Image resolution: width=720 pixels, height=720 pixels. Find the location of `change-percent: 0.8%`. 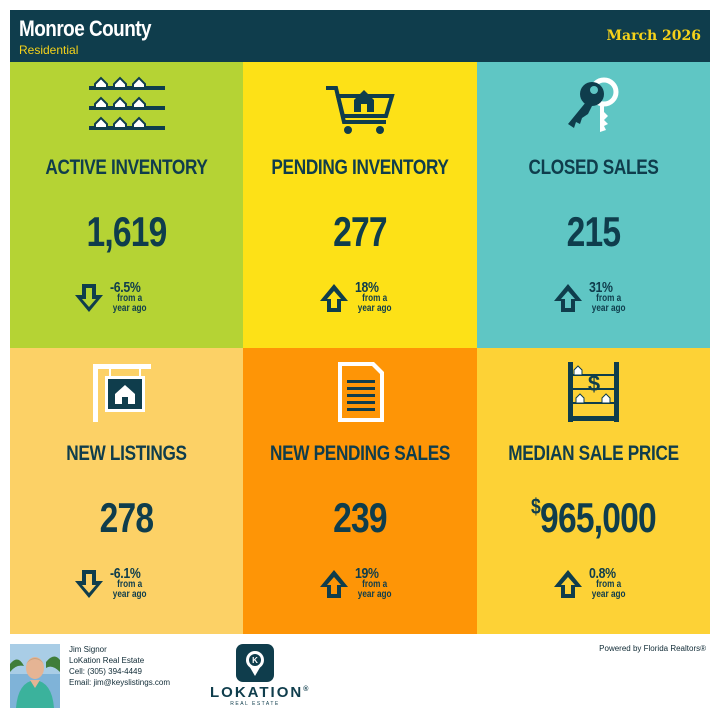

change-percent: 0.8% is located at coordinates (602, 573).